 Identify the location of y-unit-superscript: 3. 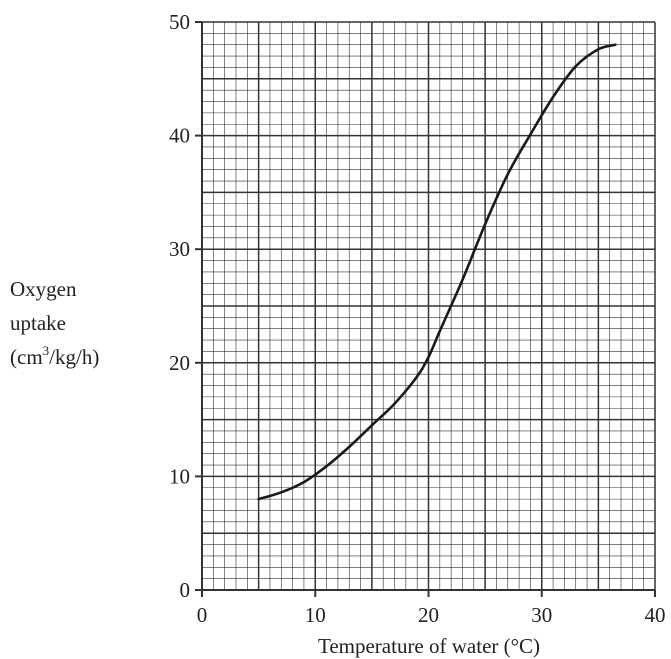
(46, 350).